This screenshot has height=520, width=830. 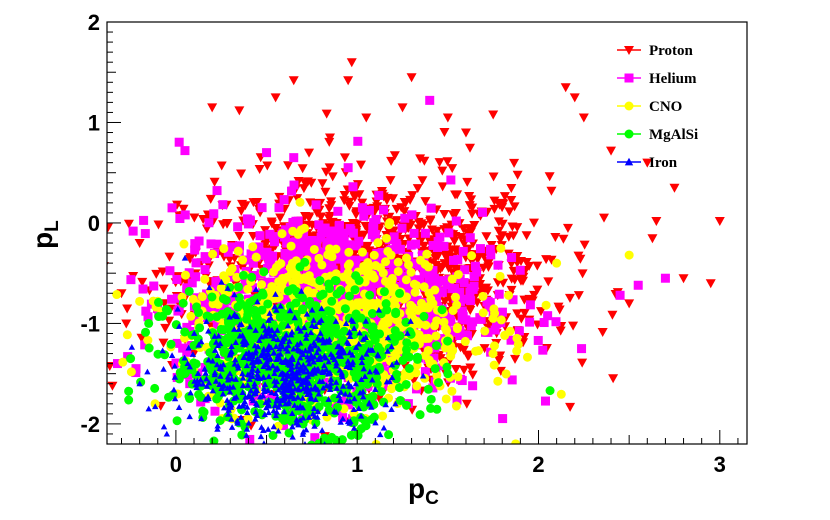 I want to click on legend-marker-helium, so click(x=629, y=78).